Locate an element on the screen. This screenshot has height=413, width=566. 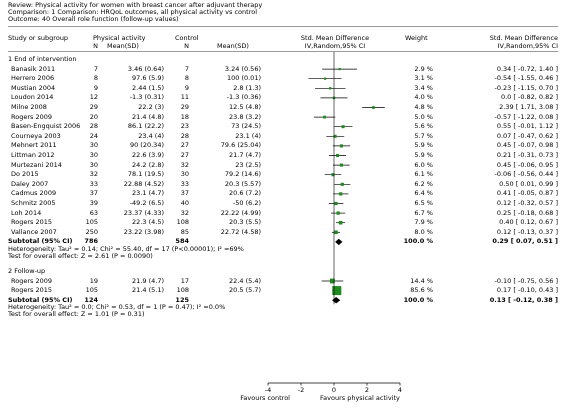
col-pa-n: N is located at coordinates (95, 46).